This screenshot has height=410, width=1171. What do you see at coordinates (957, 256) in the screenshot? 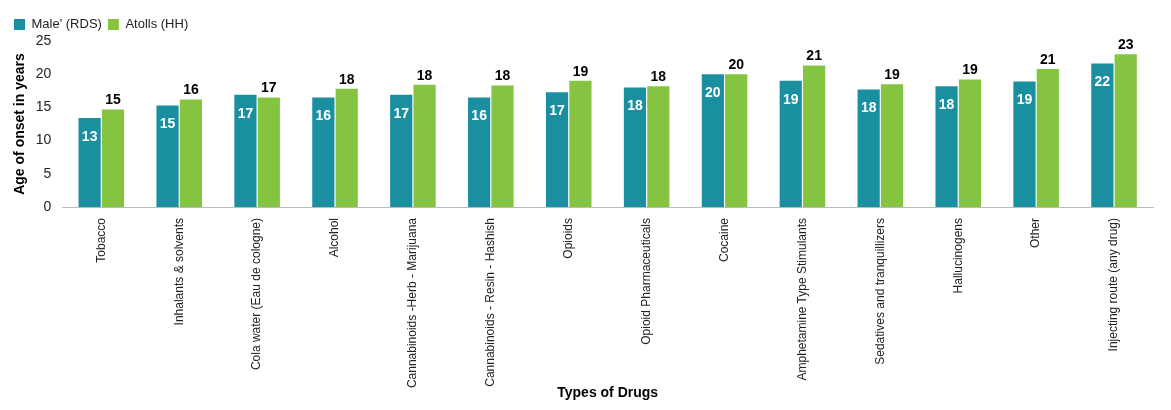
I see `x-tick-label: Hallucinogens` at bounding box center [957, 256].